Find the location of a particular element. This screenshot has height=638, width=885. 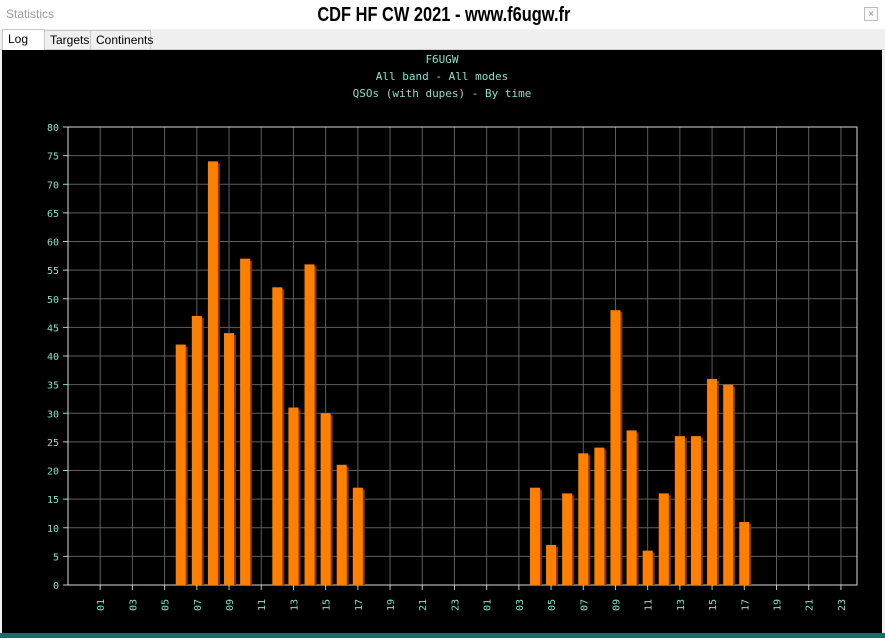

y-tick-label: 45 is located at coordinates (53, 328).